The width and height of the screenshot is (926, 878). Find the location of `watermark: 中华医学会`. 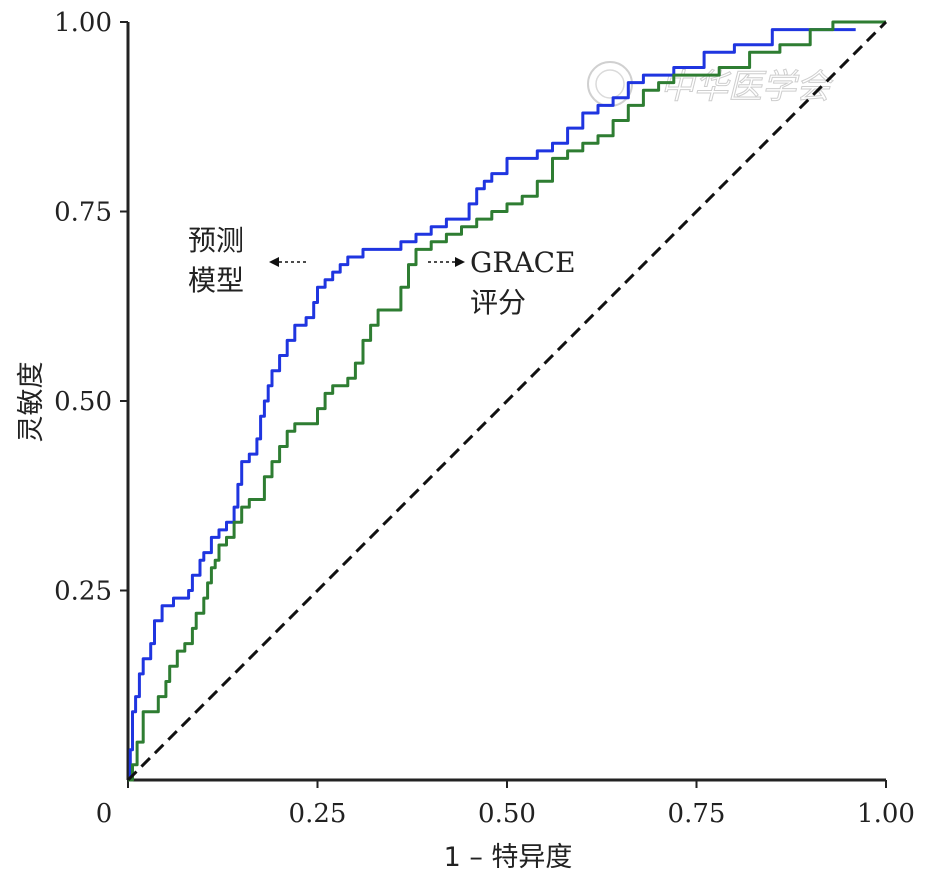

watermark: 中华医学会 is located at coordinates (710, 84).